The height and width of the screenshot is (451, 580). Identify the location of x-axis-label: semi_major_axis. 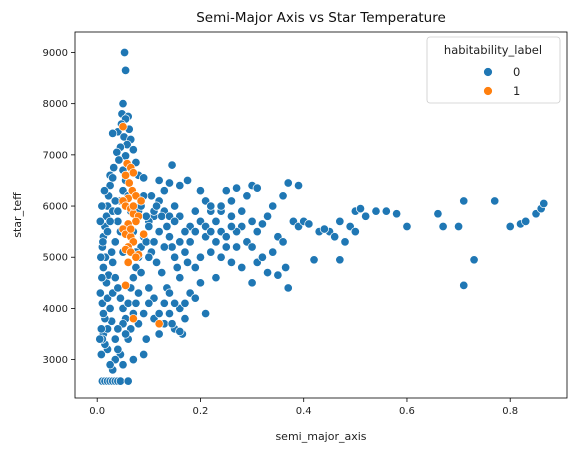
(320, 436).